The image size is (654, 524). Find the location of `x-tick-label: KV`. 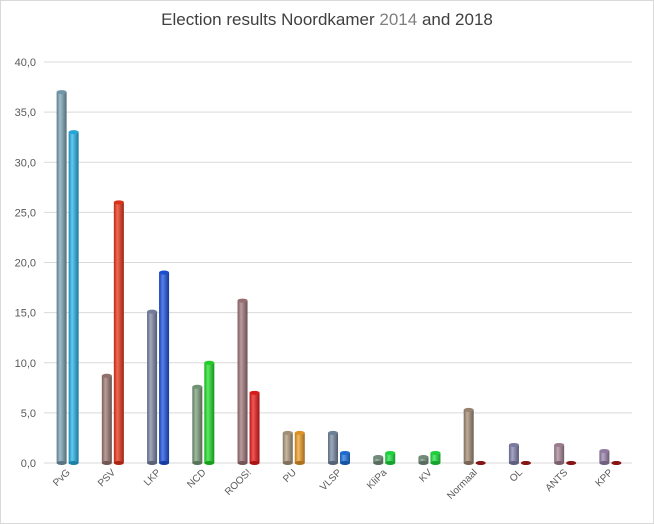

x-tick-label: KV is located at coordinates (425, 475).